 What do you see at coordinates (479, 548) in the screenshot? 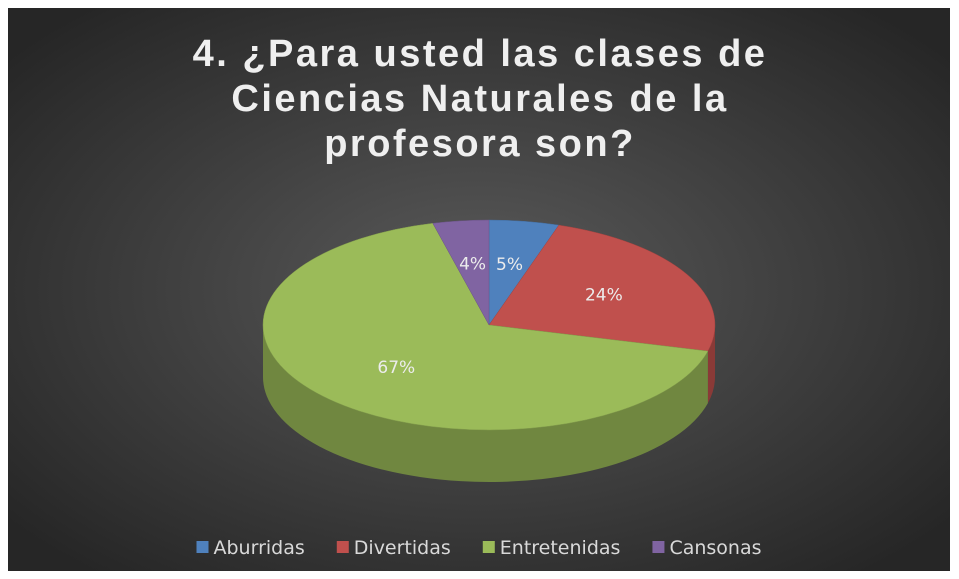
I see `legend: Aburridas Divertidas Entretenidas Cansonas` at bounding box center [479, 548].